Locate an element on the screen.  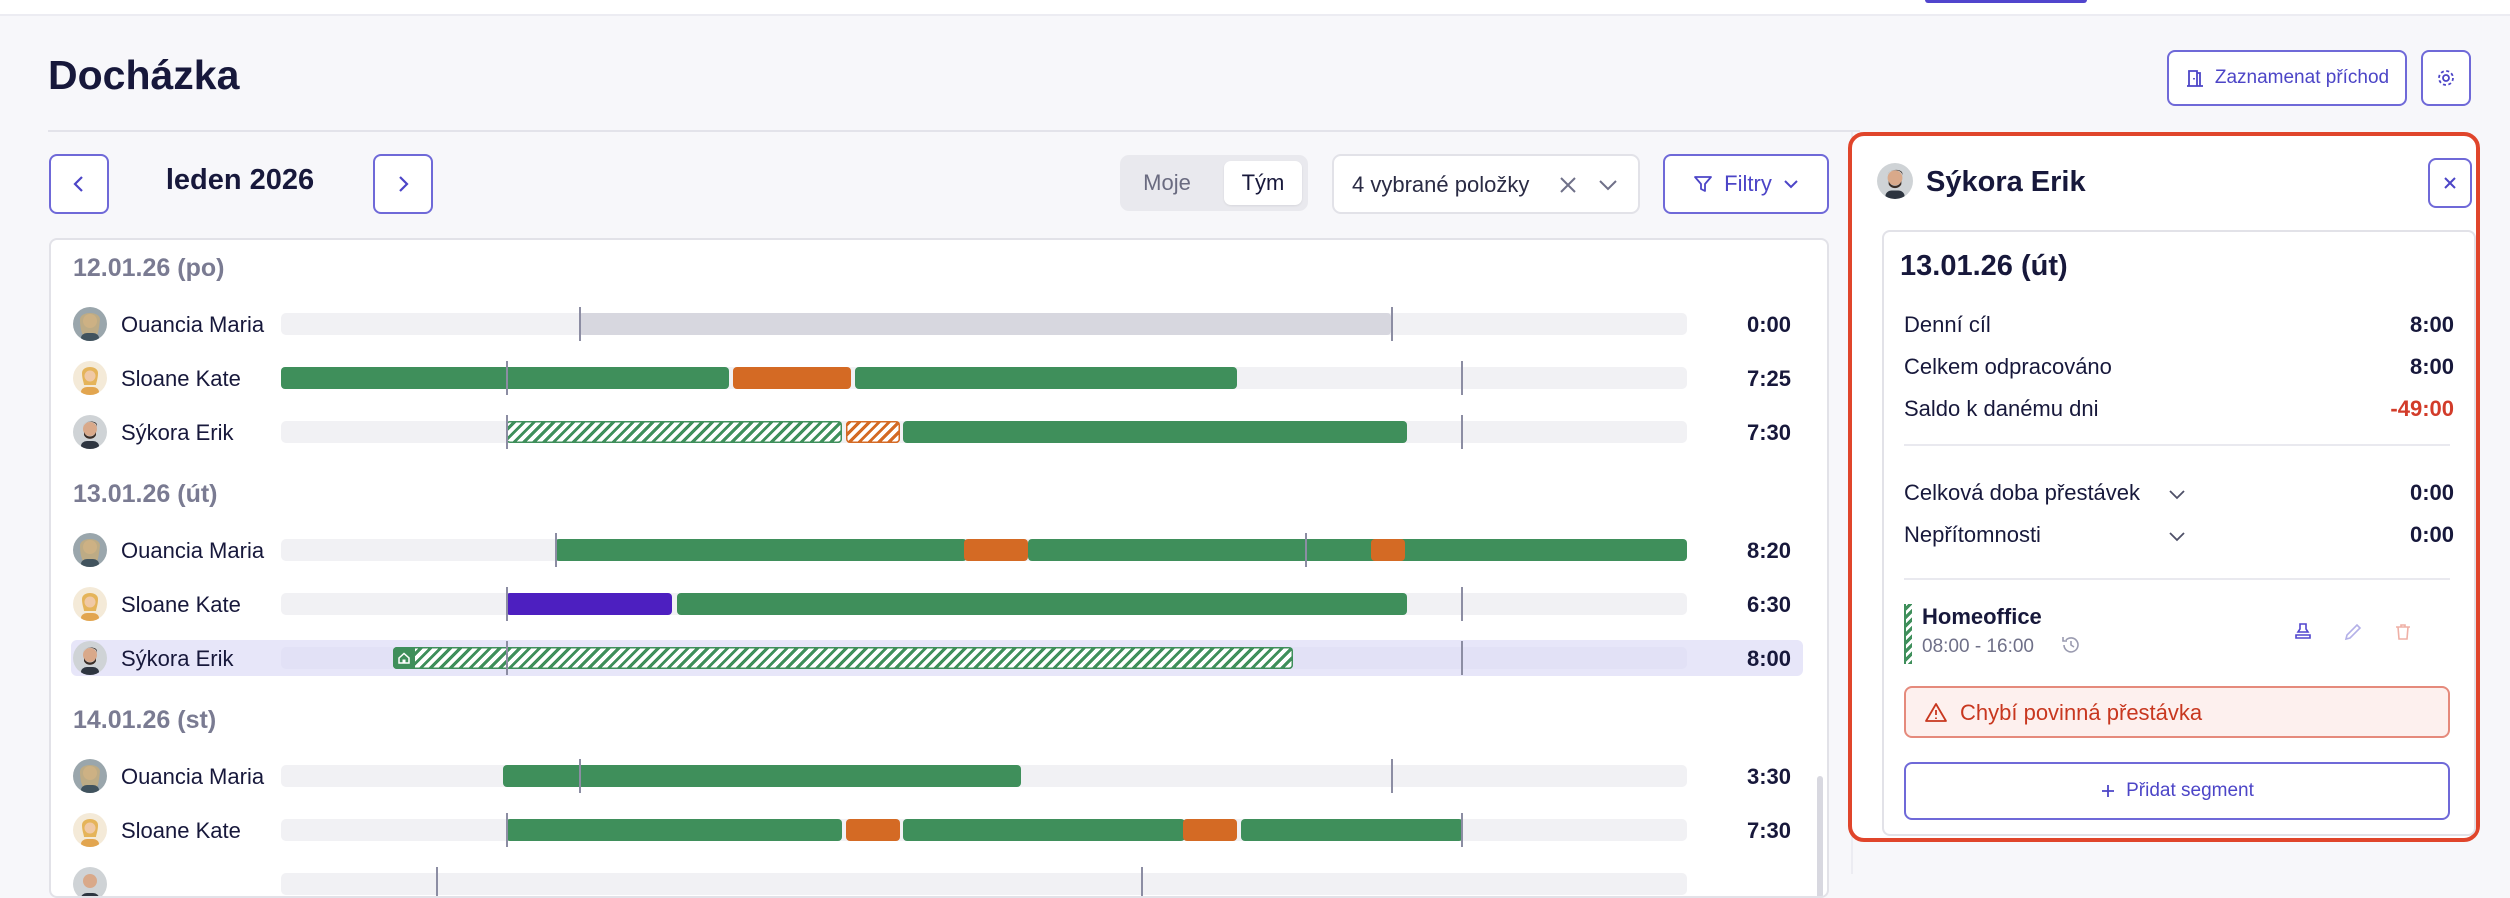
add-segment-button: Přidat segment is located at coordinates (2177, 791).